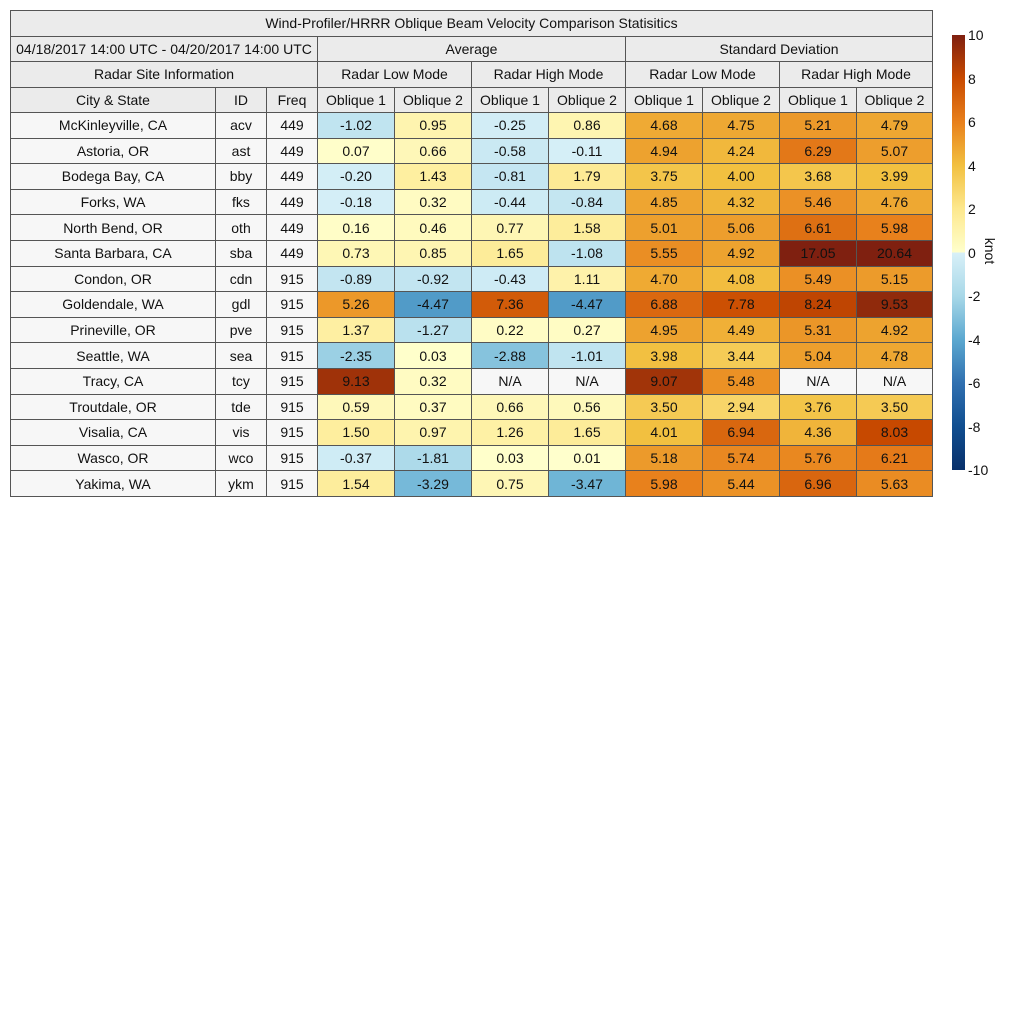  Describe the element at coordinates (664, 279) in the screenshot. I see `std-dev-cell: 4.70` at that location.